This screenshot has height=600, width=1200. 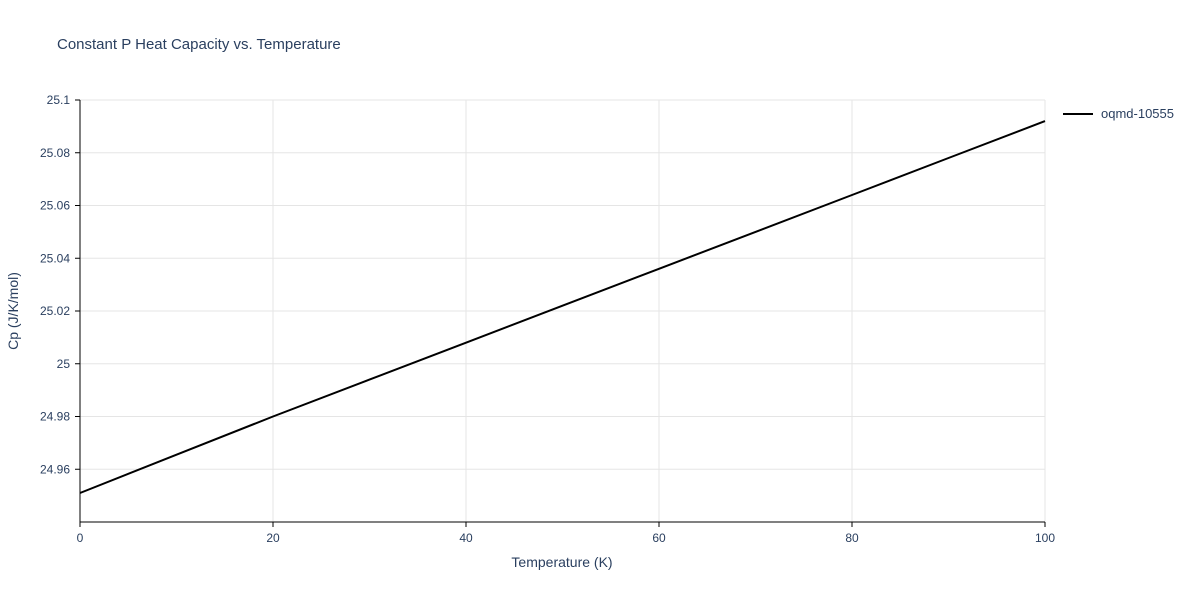 I want to click on x-tick-label: 40, so click(x=466, y=538).